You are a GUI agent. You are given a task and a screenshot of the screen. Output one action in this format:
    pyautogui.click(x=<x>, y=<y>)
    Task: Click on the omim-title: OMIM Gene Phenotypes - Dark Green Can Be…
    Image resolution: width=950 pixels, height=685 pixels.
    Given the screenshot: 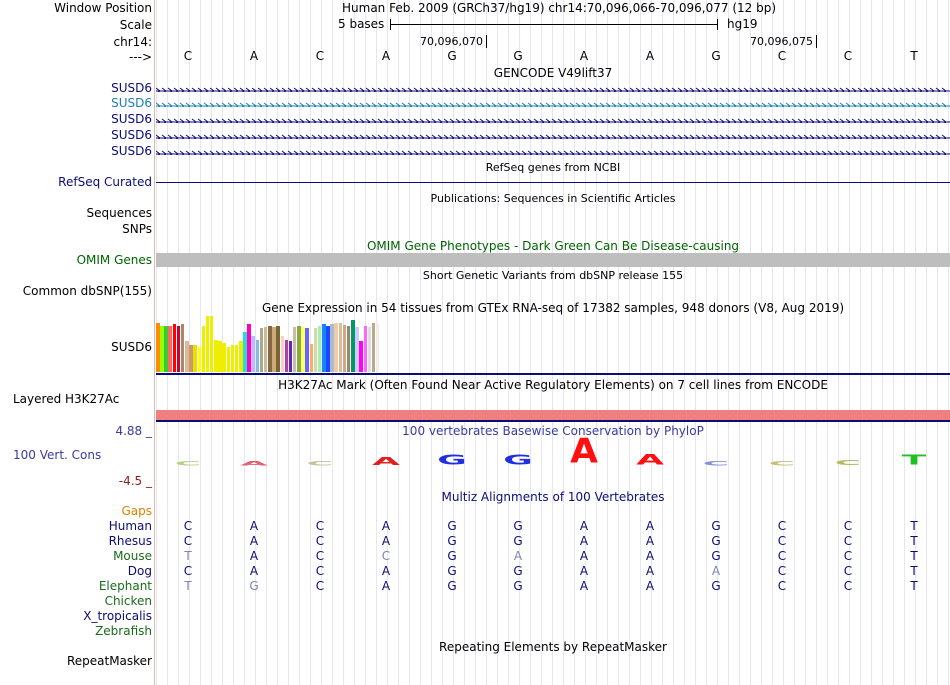 What is the action you would take?
    pyautogui.click(x=553, y=246)
    